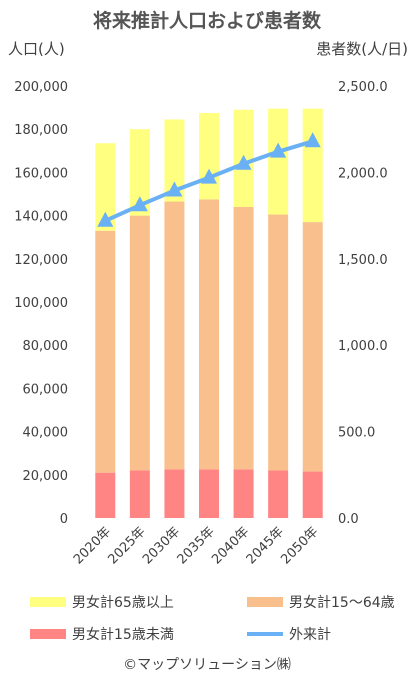 Image resolution: width=414 pixels, height=677 pixels. Describe the element at coordinates (207, 618) in the screenshot. I see `legend: 男女計65歳以上 男女計15〜64歳 男女計15歳未満 外来計` at that location.